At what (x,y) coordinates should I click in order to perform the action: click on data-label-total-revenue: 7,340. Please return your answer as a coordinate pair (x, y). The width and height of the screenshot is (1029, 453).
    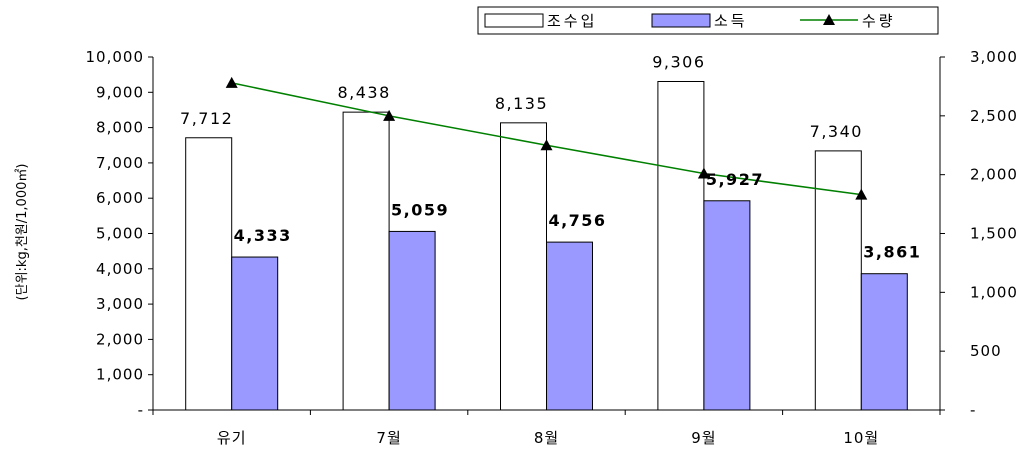
    Looking at the image, I should click on (836, 131).